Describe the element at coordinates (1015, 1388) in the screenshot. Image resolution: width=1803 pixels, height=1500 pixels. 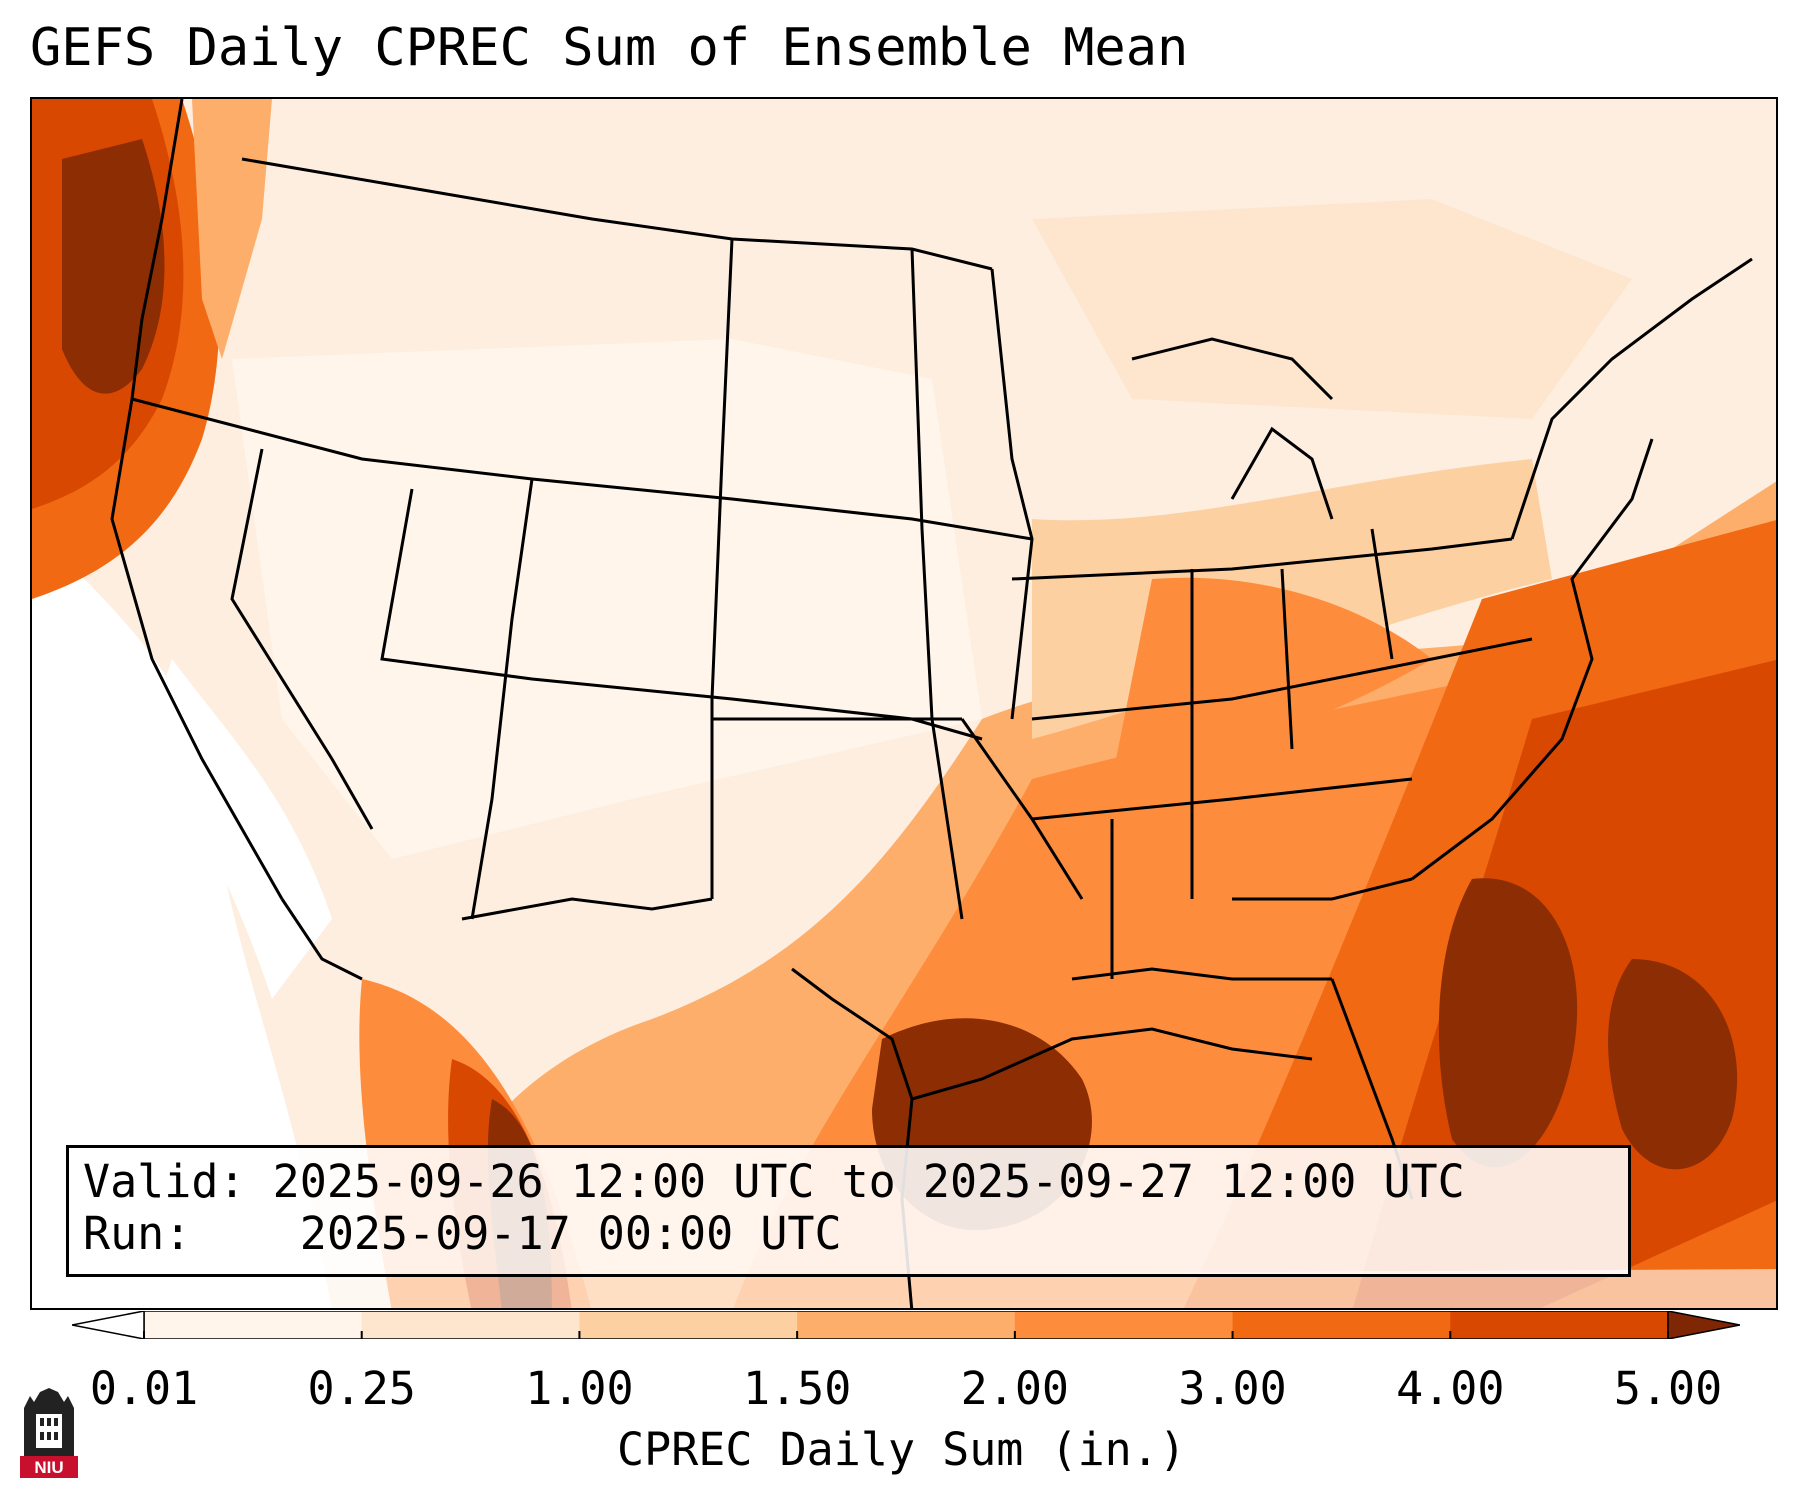
I see `colorbar-tick-label: 2.00` at that location.